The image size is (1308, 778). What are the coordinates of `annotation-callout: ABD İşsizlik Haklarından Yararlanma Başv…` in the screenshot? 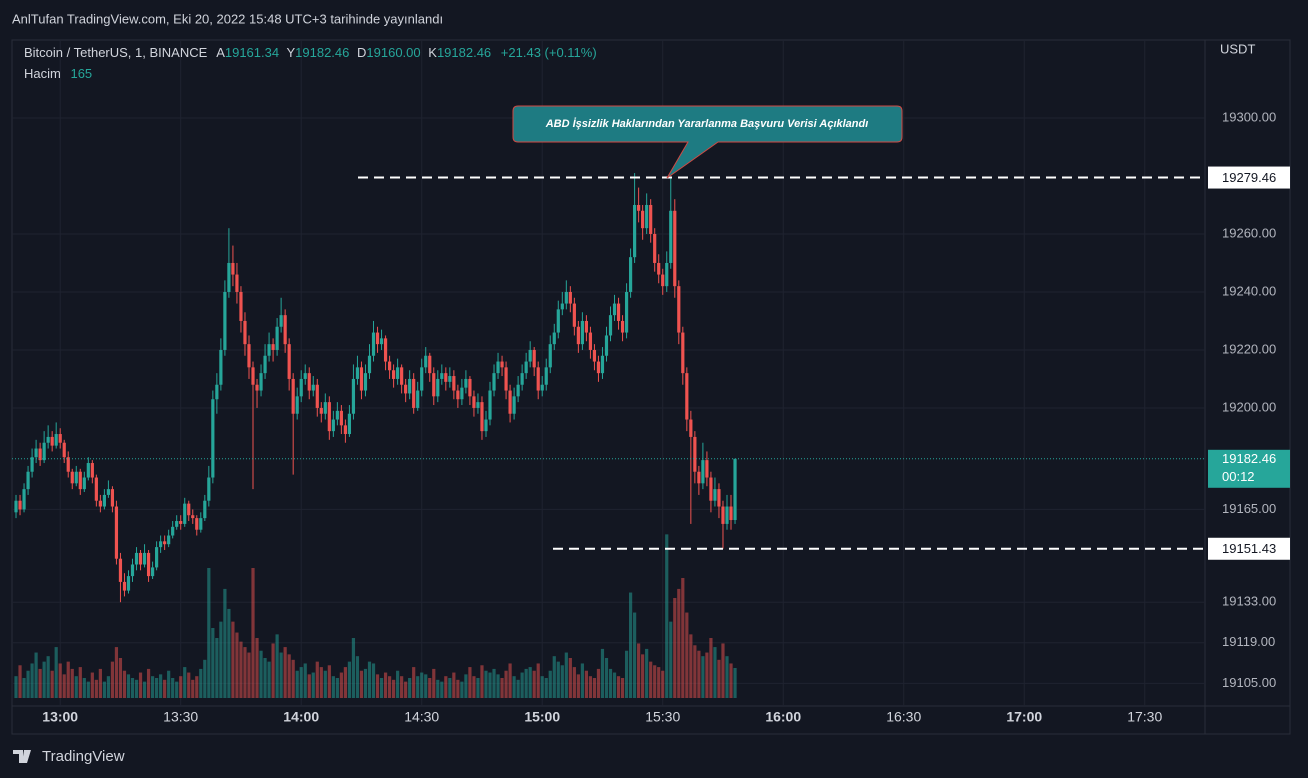 It's located at (707, 142).